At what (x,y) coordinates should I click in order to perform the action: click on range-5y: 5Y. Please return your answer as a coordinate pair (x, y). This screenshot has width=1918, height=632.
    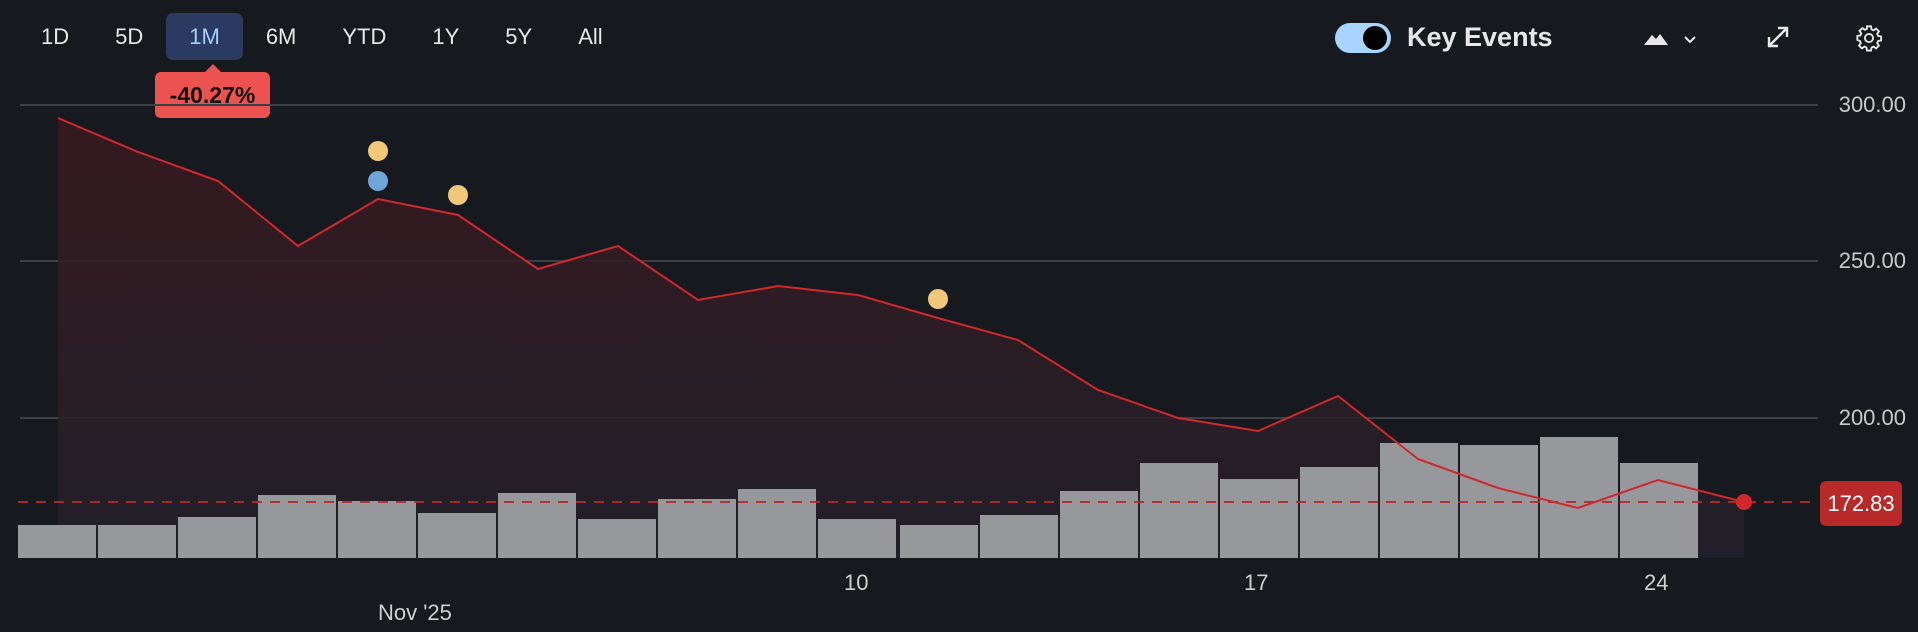
    Looking at the image, I should click on (519, 36).